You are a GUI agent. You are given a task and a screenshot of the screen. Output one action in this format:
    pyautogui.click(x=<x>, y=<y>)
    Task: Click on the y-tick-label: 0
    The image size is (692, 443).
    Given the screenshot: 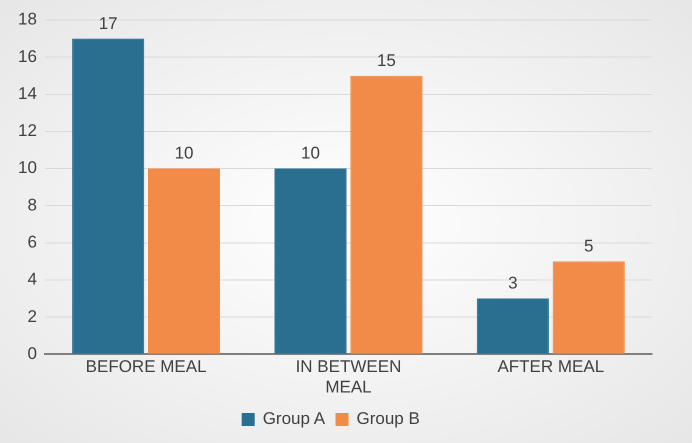 What is the action you would take?
    pyautogui.click(x=32, y=353)
    